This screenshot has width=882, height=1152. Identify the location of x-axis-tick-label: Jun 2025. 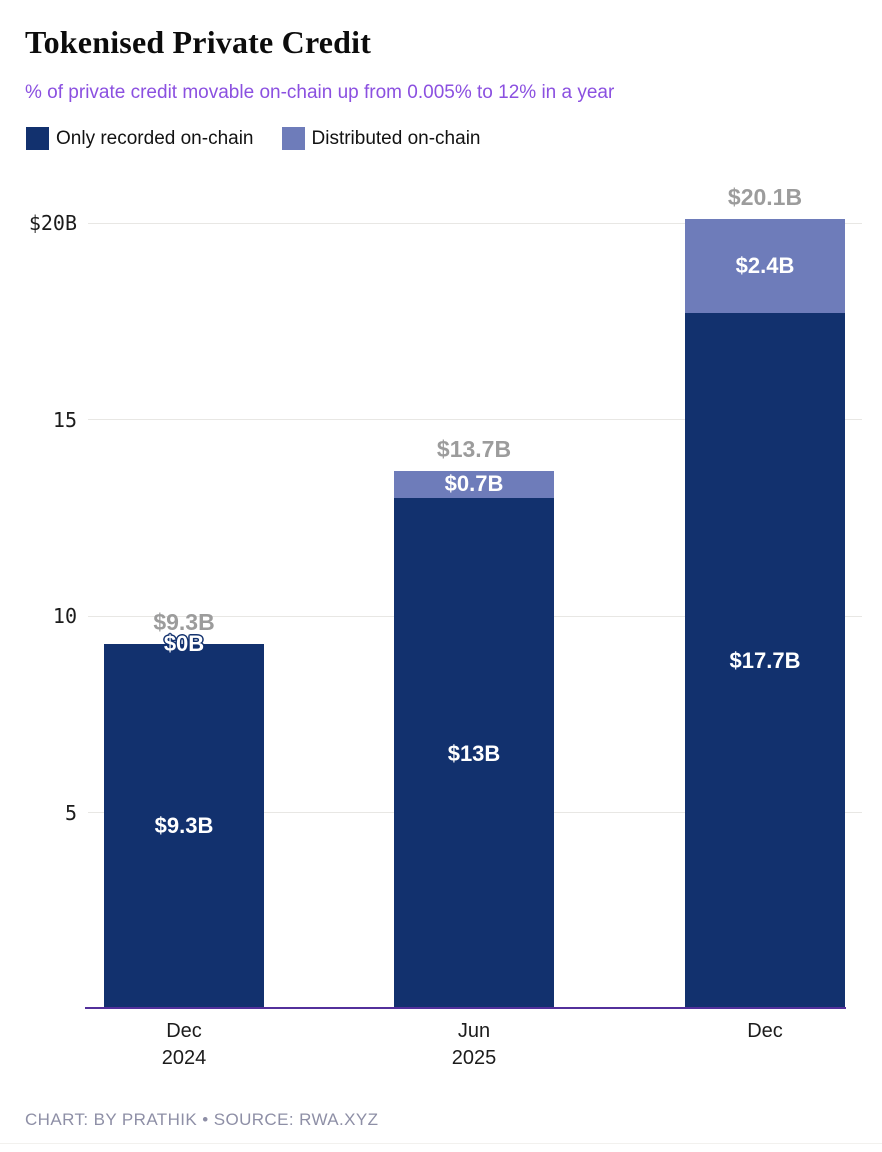
(474, 1045).